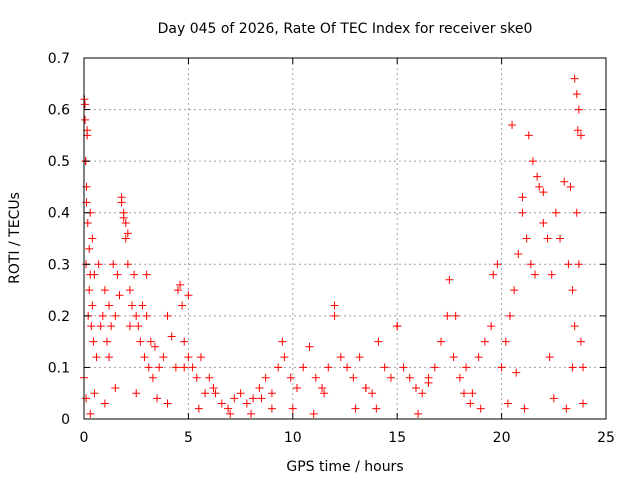 Image resolution: width=640 pixels, height=480 pixels. What do you see at coordinates (59, 214) in the screenshot?
I see `y-tick-label: 0.4` at bounding box center [59, 214].